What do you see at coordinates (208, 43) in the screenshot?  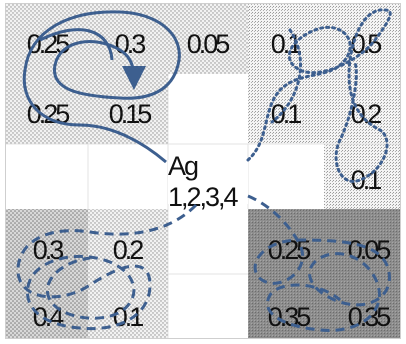 I see `value-tl-extra: 0.05` at bounding box center [208, 43].